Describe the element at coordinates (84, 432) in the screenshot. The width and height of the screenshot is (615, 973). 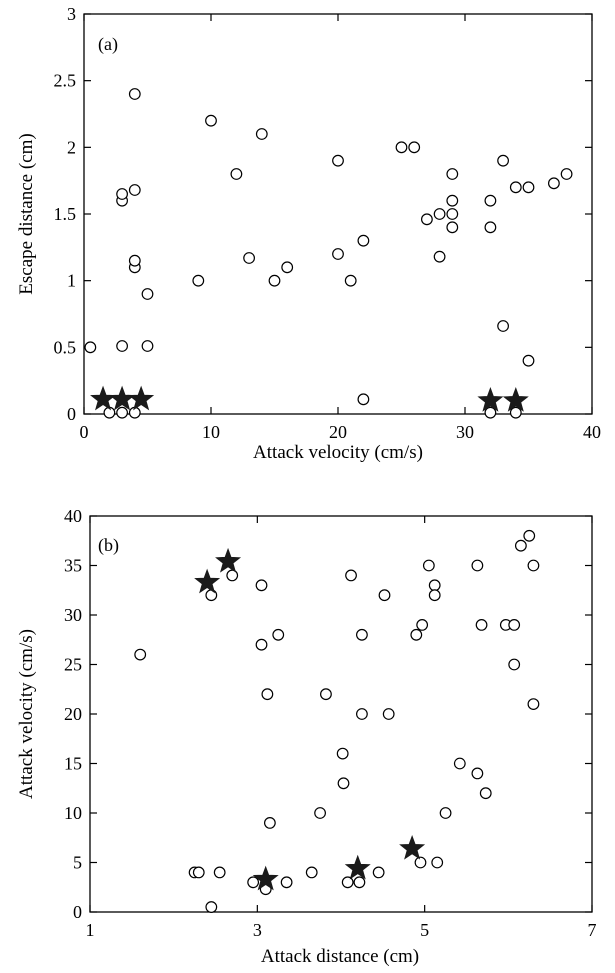
I see `x-tick-label: 0` at that location.